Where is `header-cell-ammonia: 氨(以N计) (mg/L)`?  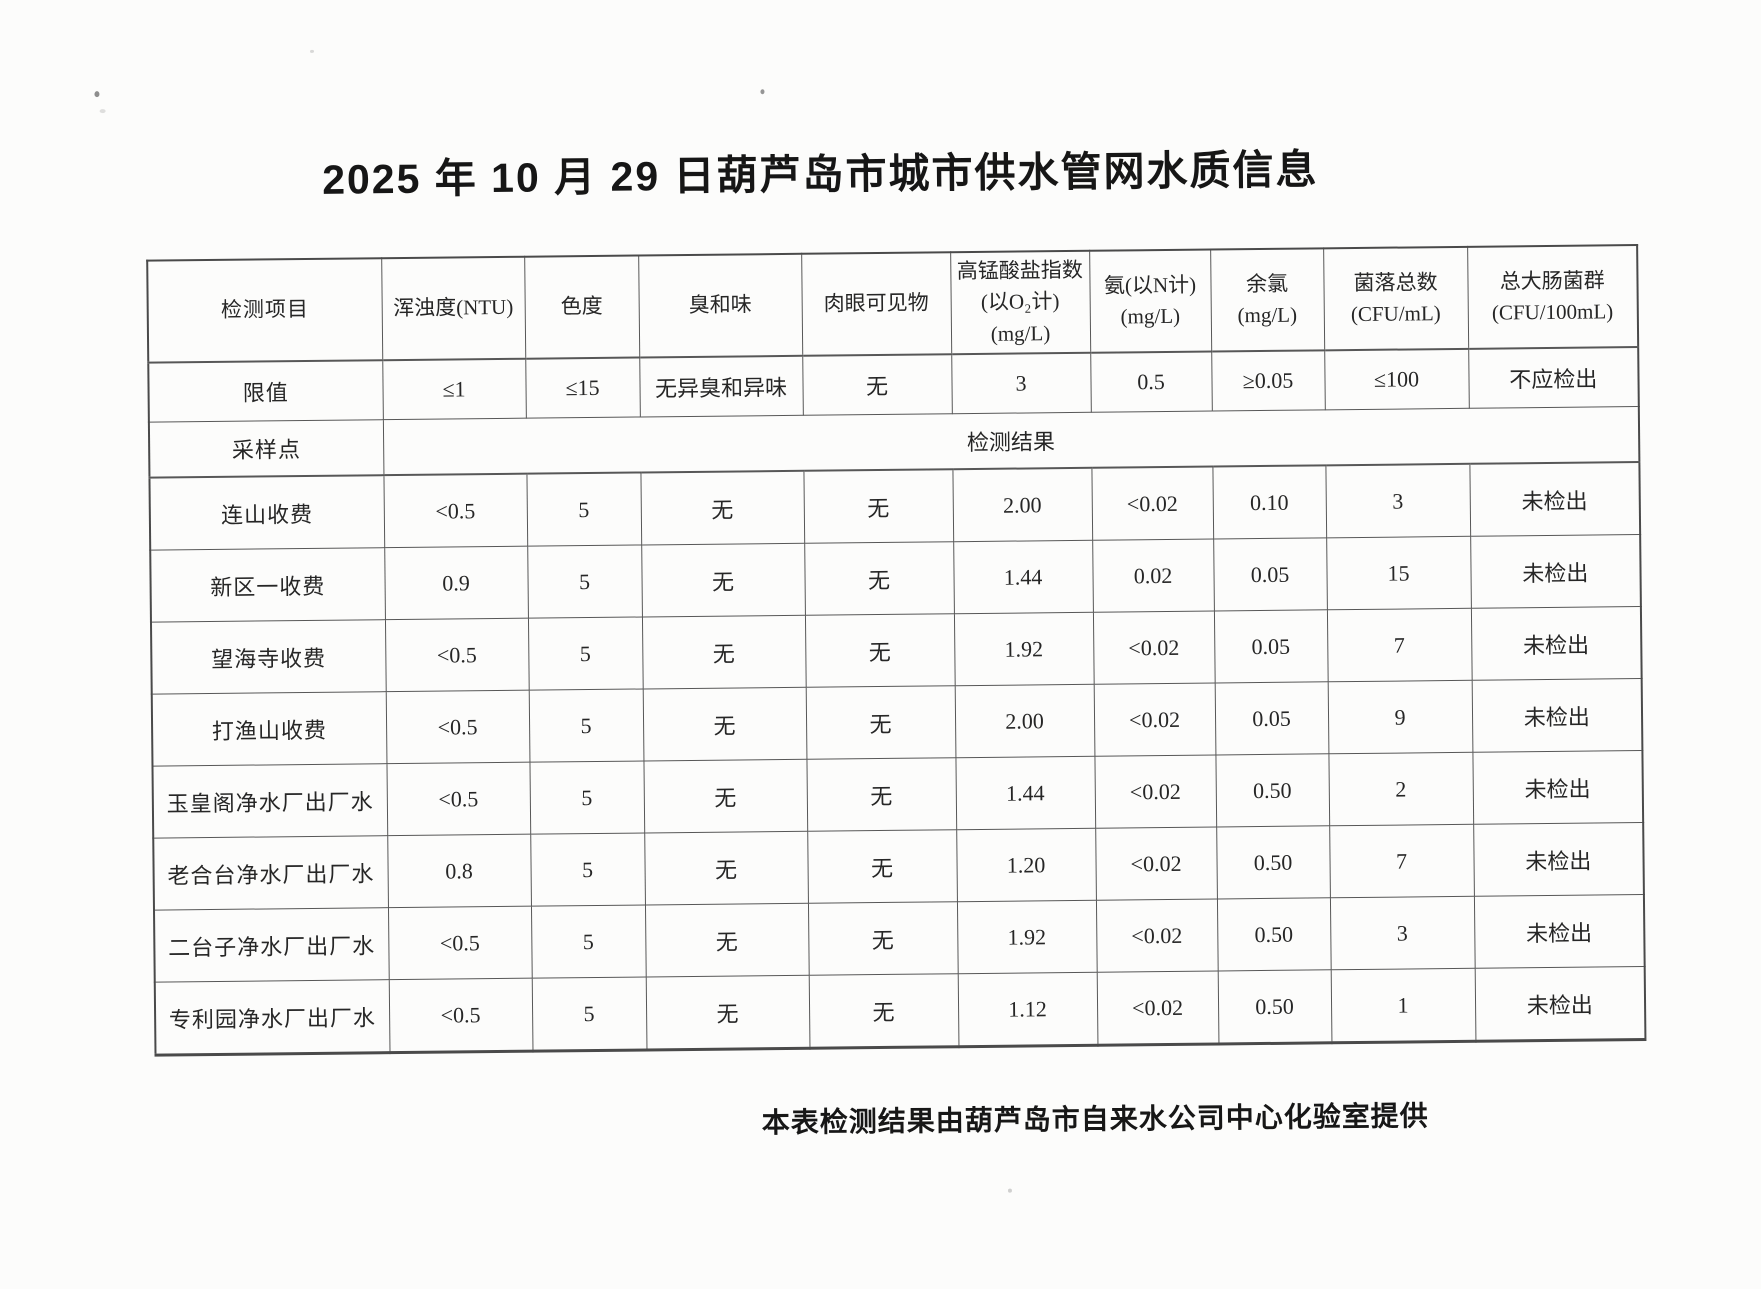
header-cell-ammonia: 氨(以N计) (mg/L) is located at coordinates (1150, 301).